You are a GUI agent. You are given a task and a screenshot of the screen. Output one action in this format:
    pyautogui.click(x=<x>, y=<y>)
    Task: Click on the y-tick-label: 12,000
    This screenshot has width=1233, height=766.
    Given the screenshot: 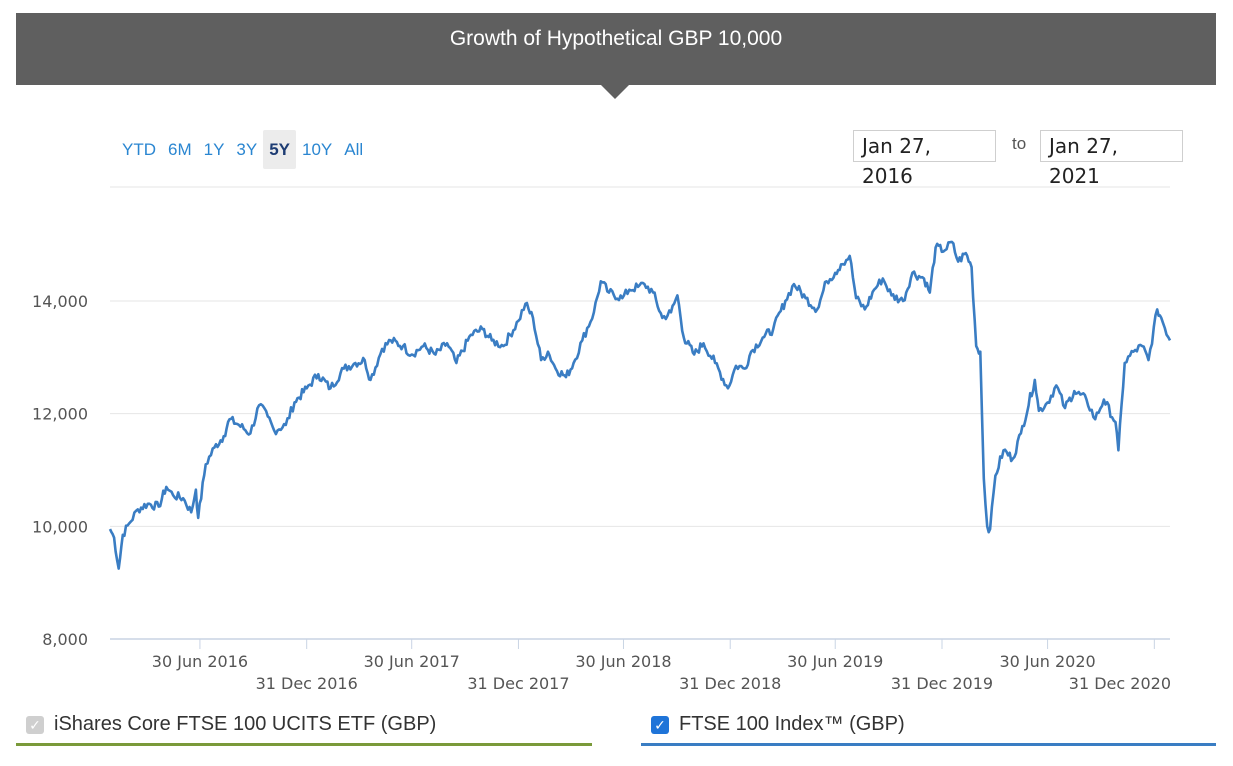 What is the action you would take?
    pyautogui.click(x=60, y=414)
    